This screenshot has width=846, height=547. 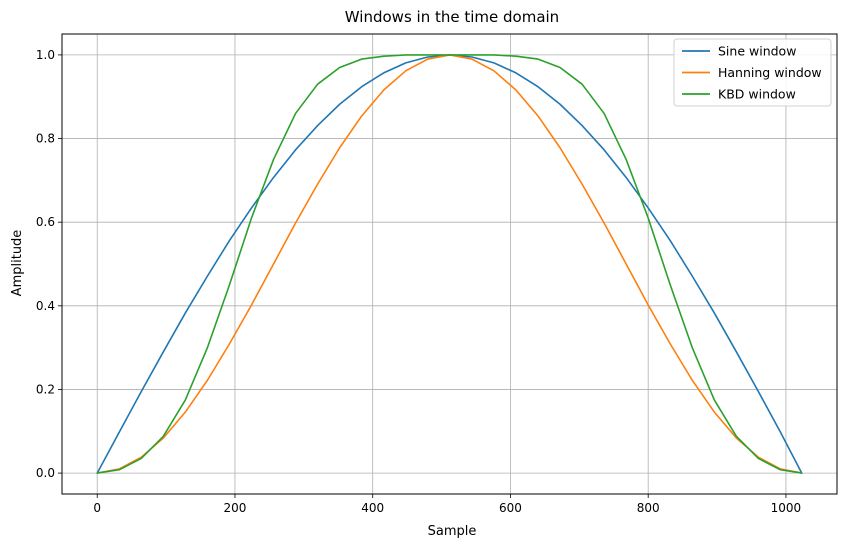 What do you see at coordinates (757, 94) in the screenshot?
I see `legend-entry: KBD window` at bounding box center [757, 94].